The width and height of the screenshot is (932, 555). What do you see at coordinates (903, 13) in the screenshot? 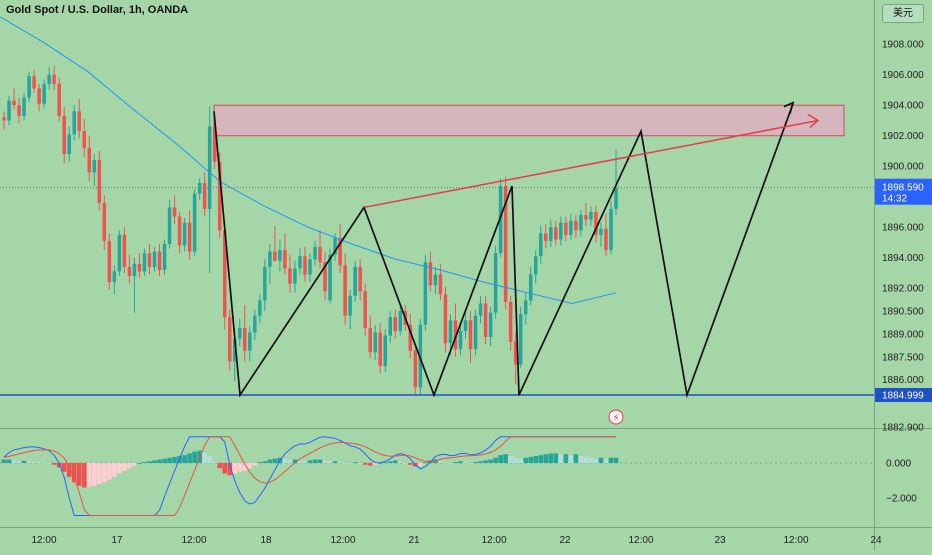
I see `currency-button: 美元` at bounding box center [903, 13].